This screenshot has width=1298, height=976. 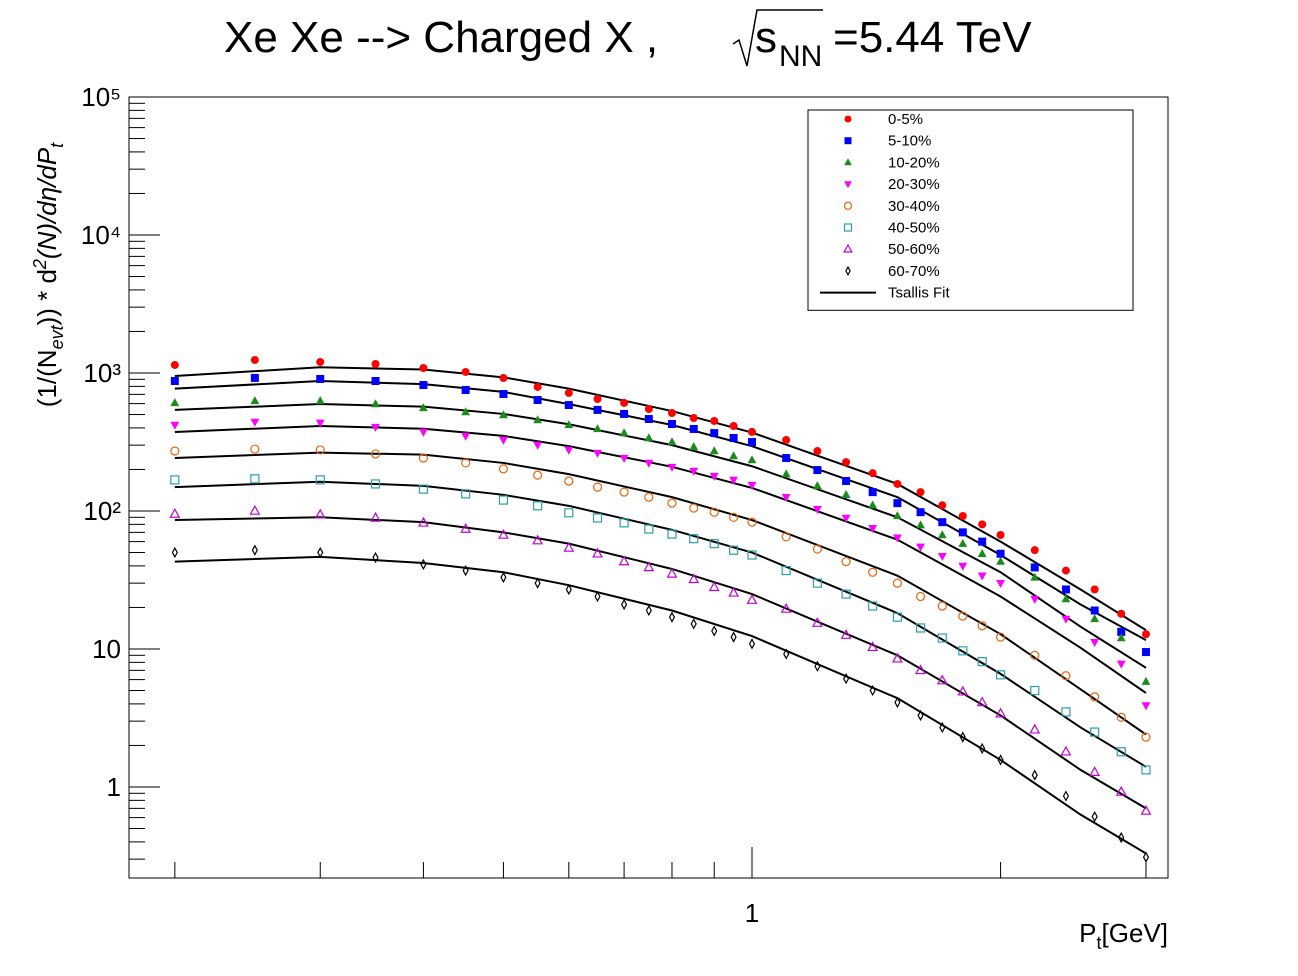 What do you see at coordinates (914, 206) in the screenshot?
I see `legend-label: 30-40%` at bounding box center [914, 206].